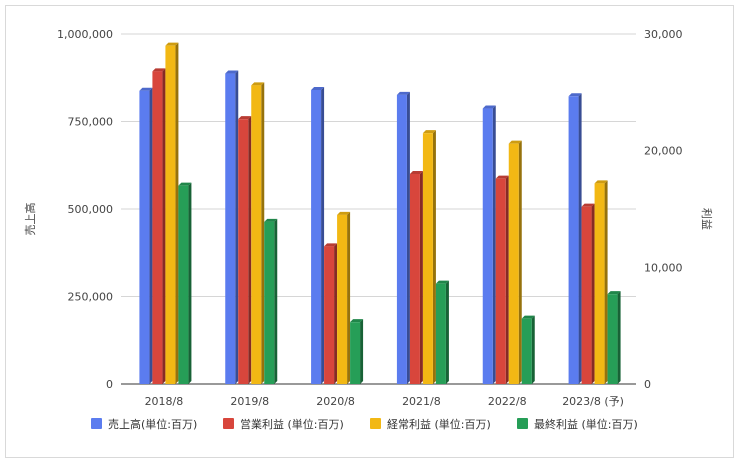 This screenshot has width=741, height=464. I want to click on legend-label: 最終利益 (単位:百万), so click(586, 424).